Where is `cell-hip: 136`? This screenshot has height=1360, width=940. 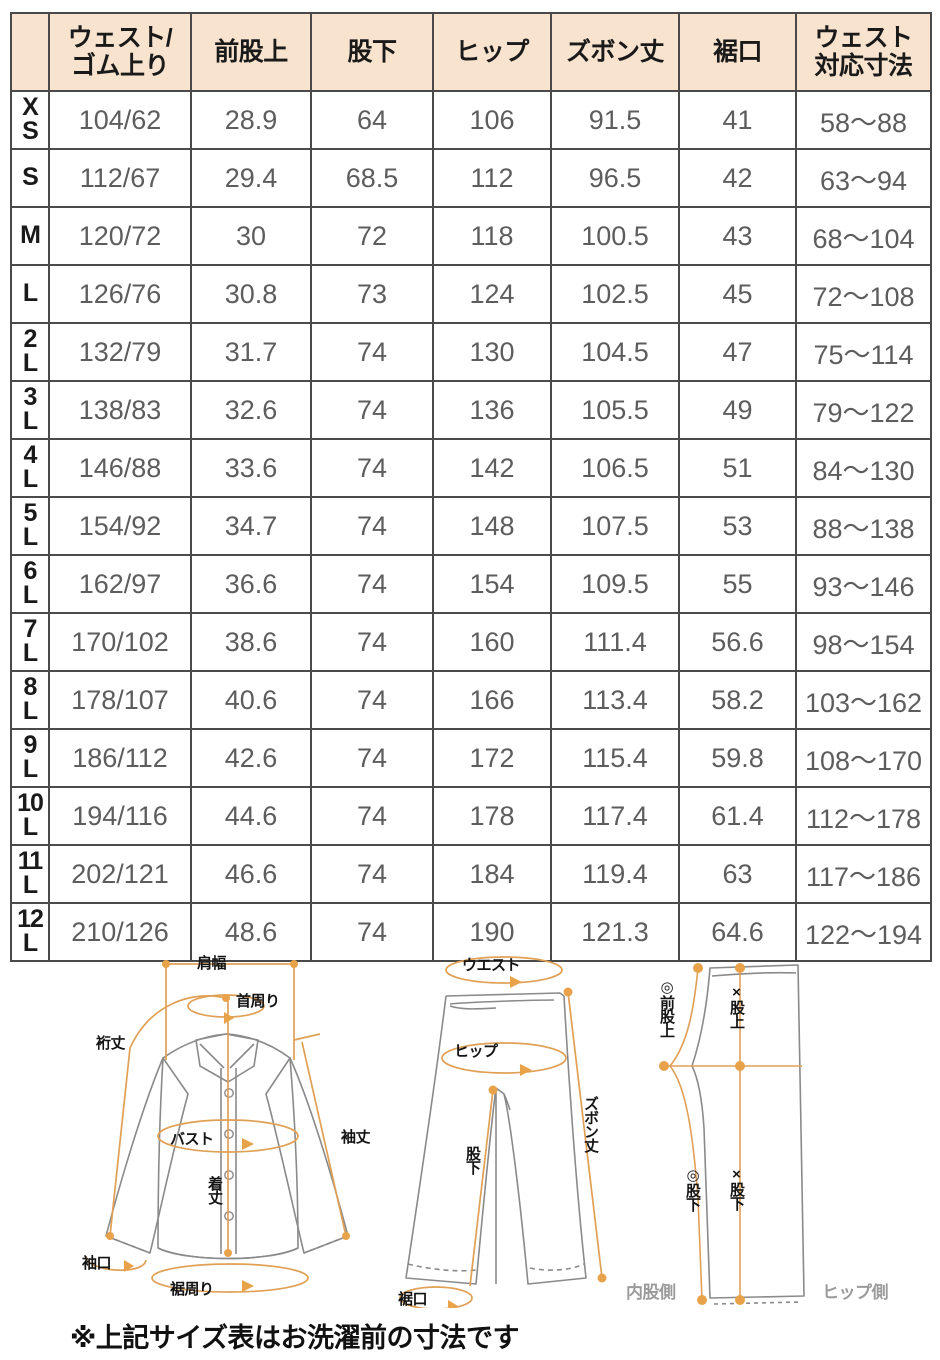
cell-hip: 136 is located at coordinates (492, 410).